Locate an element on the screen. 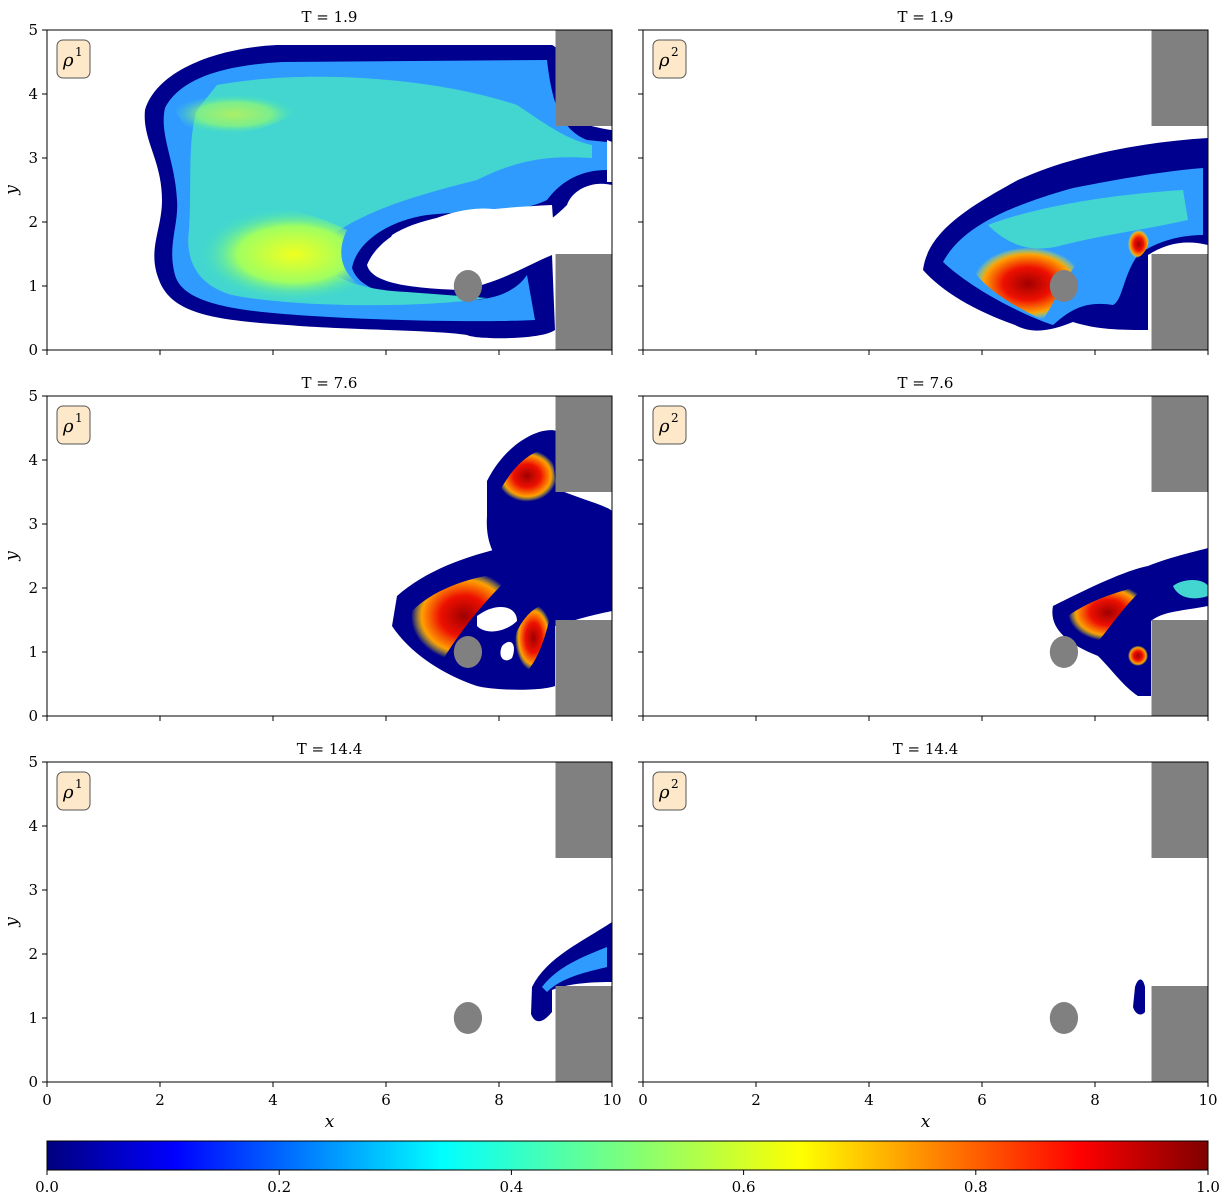 This screenshot has width=1229, height=1200. colorbar-tick-label: 1.0 is located at coordinates (1208, 1187).